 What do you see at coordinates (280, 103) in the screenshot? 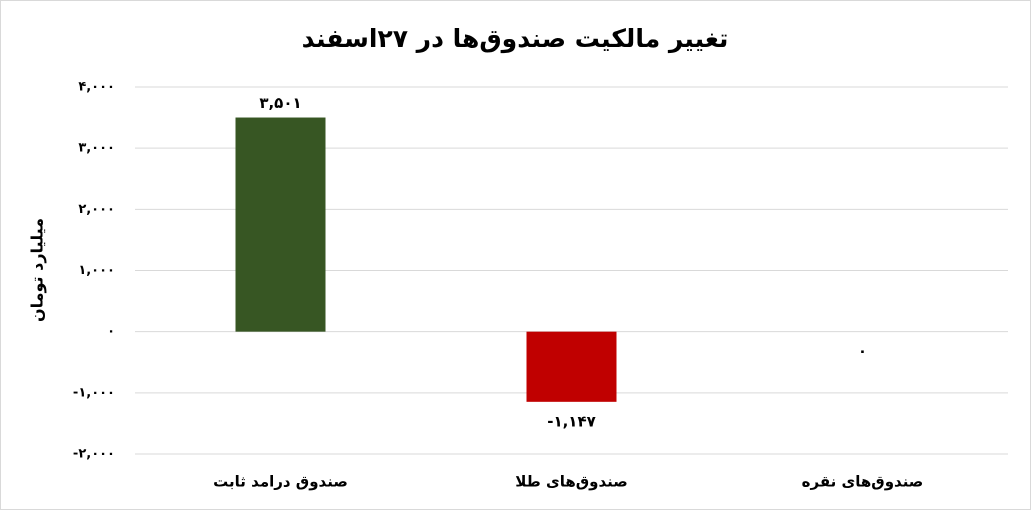
I see `value-label: ۳,۵۰۱` at bounding box center [280, 103].